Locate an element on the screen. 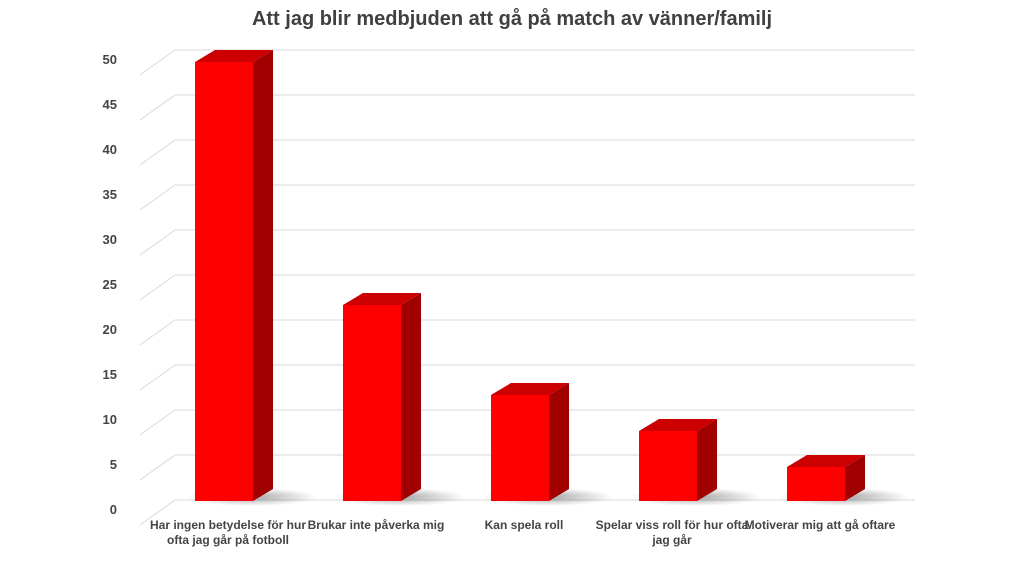 This screenshot has width=1024, height=576. y-tick-label: 30 is located at coordinates (110, 239).